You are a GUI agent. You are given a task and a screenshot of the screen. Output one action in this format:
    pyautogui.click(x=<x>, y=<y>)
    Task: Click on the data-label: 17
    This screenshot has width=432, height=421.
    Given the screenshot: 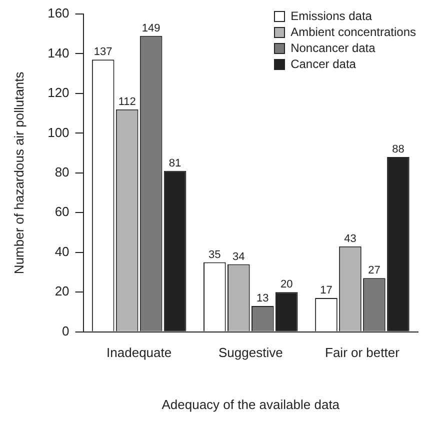 What is the action you would take?
    pyautogui.click(x=326, y=290)
    